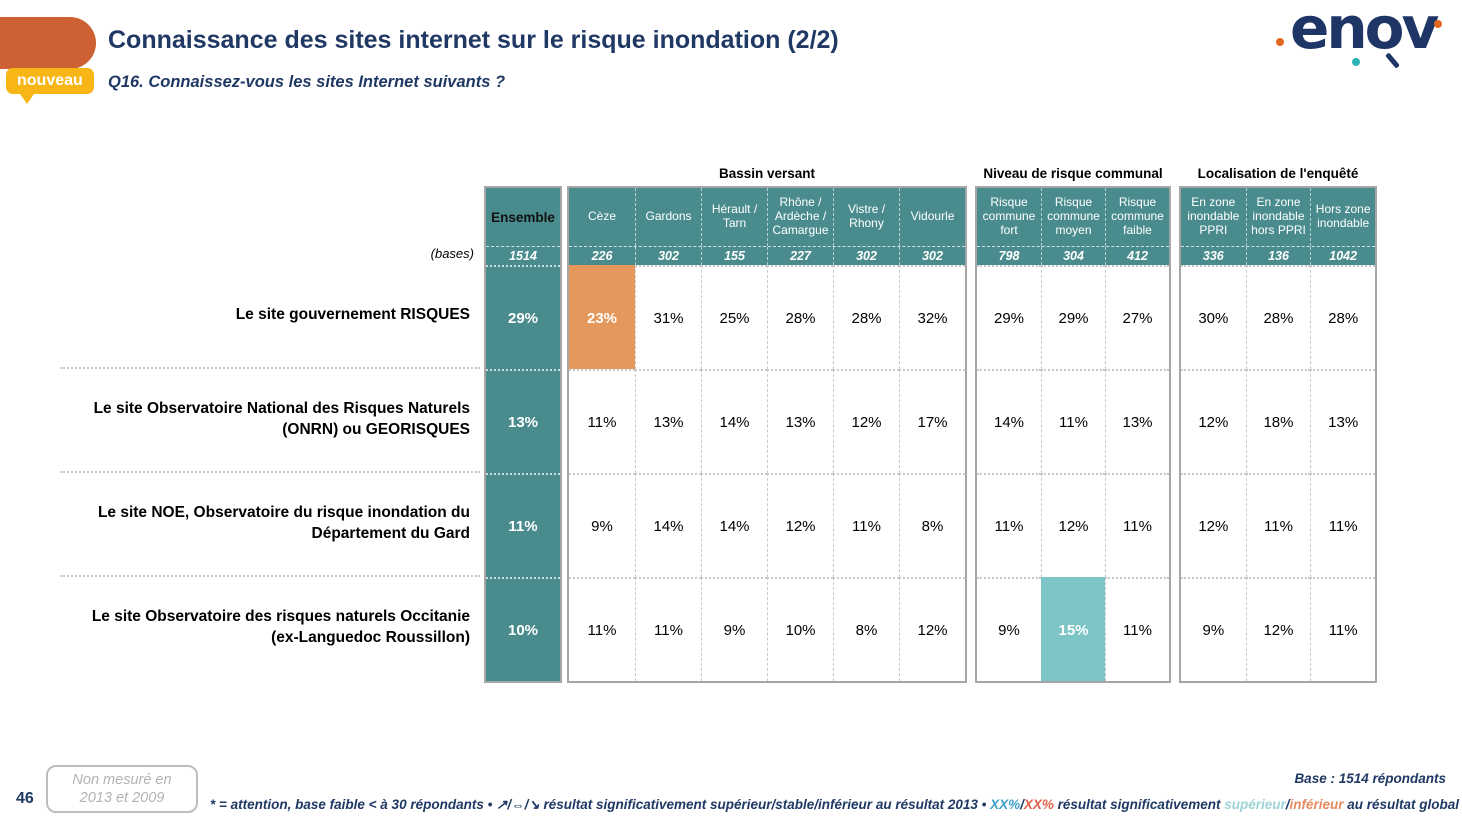 This screenshot has width=1462, height=819. What do you see at coordinates (1038, 804) in the screenshot?
I see `legend-xx-inferior: XX%` at bounding box center [1038, 804].